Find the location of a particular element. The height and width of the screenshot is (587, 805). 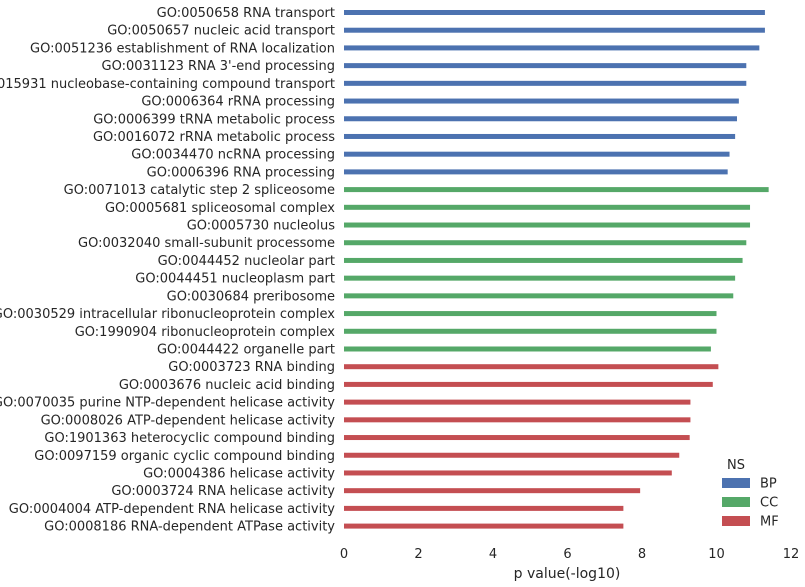

y-tick-label: GO:0008186 RNA-dependent ATPase activity is located at coordinates (189, 527).